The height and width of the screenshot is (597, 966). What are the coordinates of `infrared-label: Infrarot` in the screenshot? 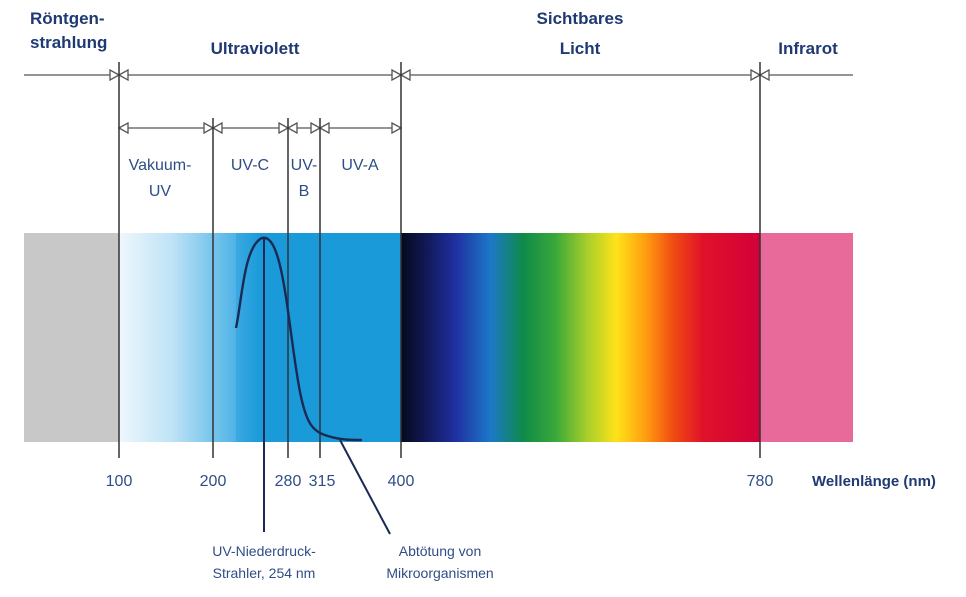 It's located at (808, 48).